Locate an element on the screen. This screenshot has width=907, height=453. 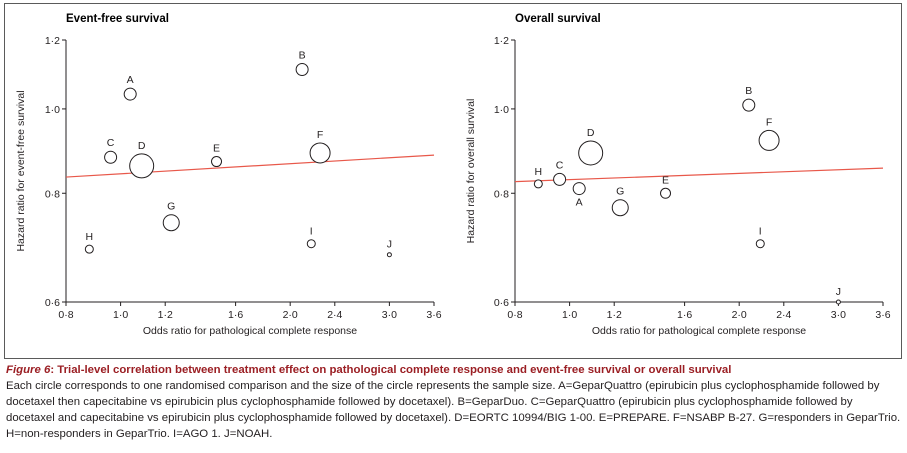
figure-label: Figure 6 is located at coordinates (28, 370).